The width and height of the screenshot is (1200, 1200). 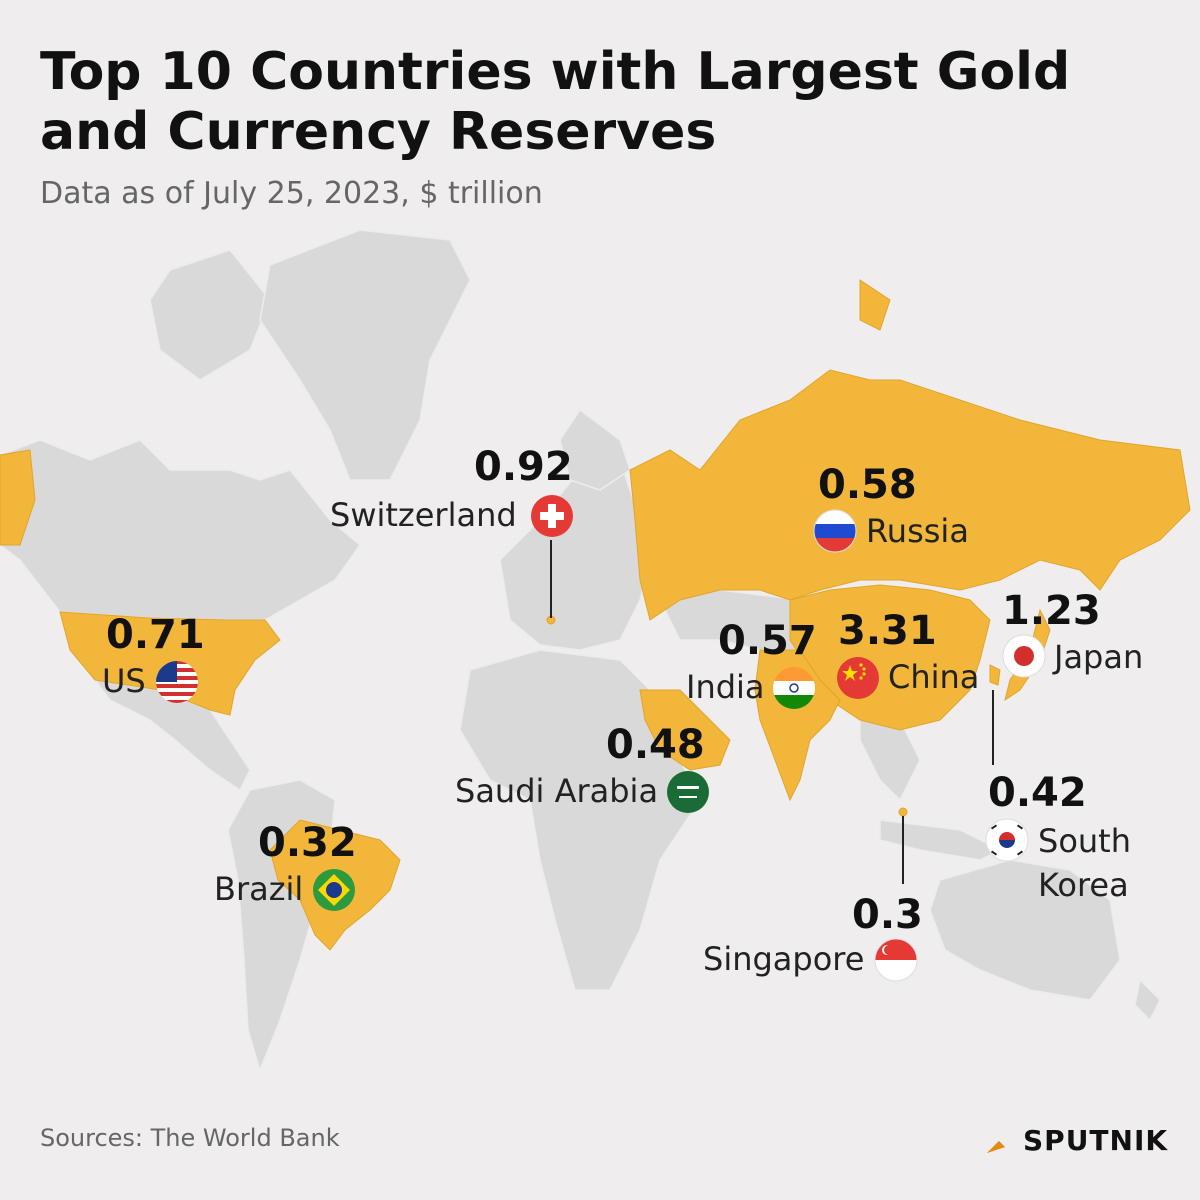 What do you see at coordinates (725, 687) in the screenshot?
I see `label-india: India` at bounding box center [725, 687].